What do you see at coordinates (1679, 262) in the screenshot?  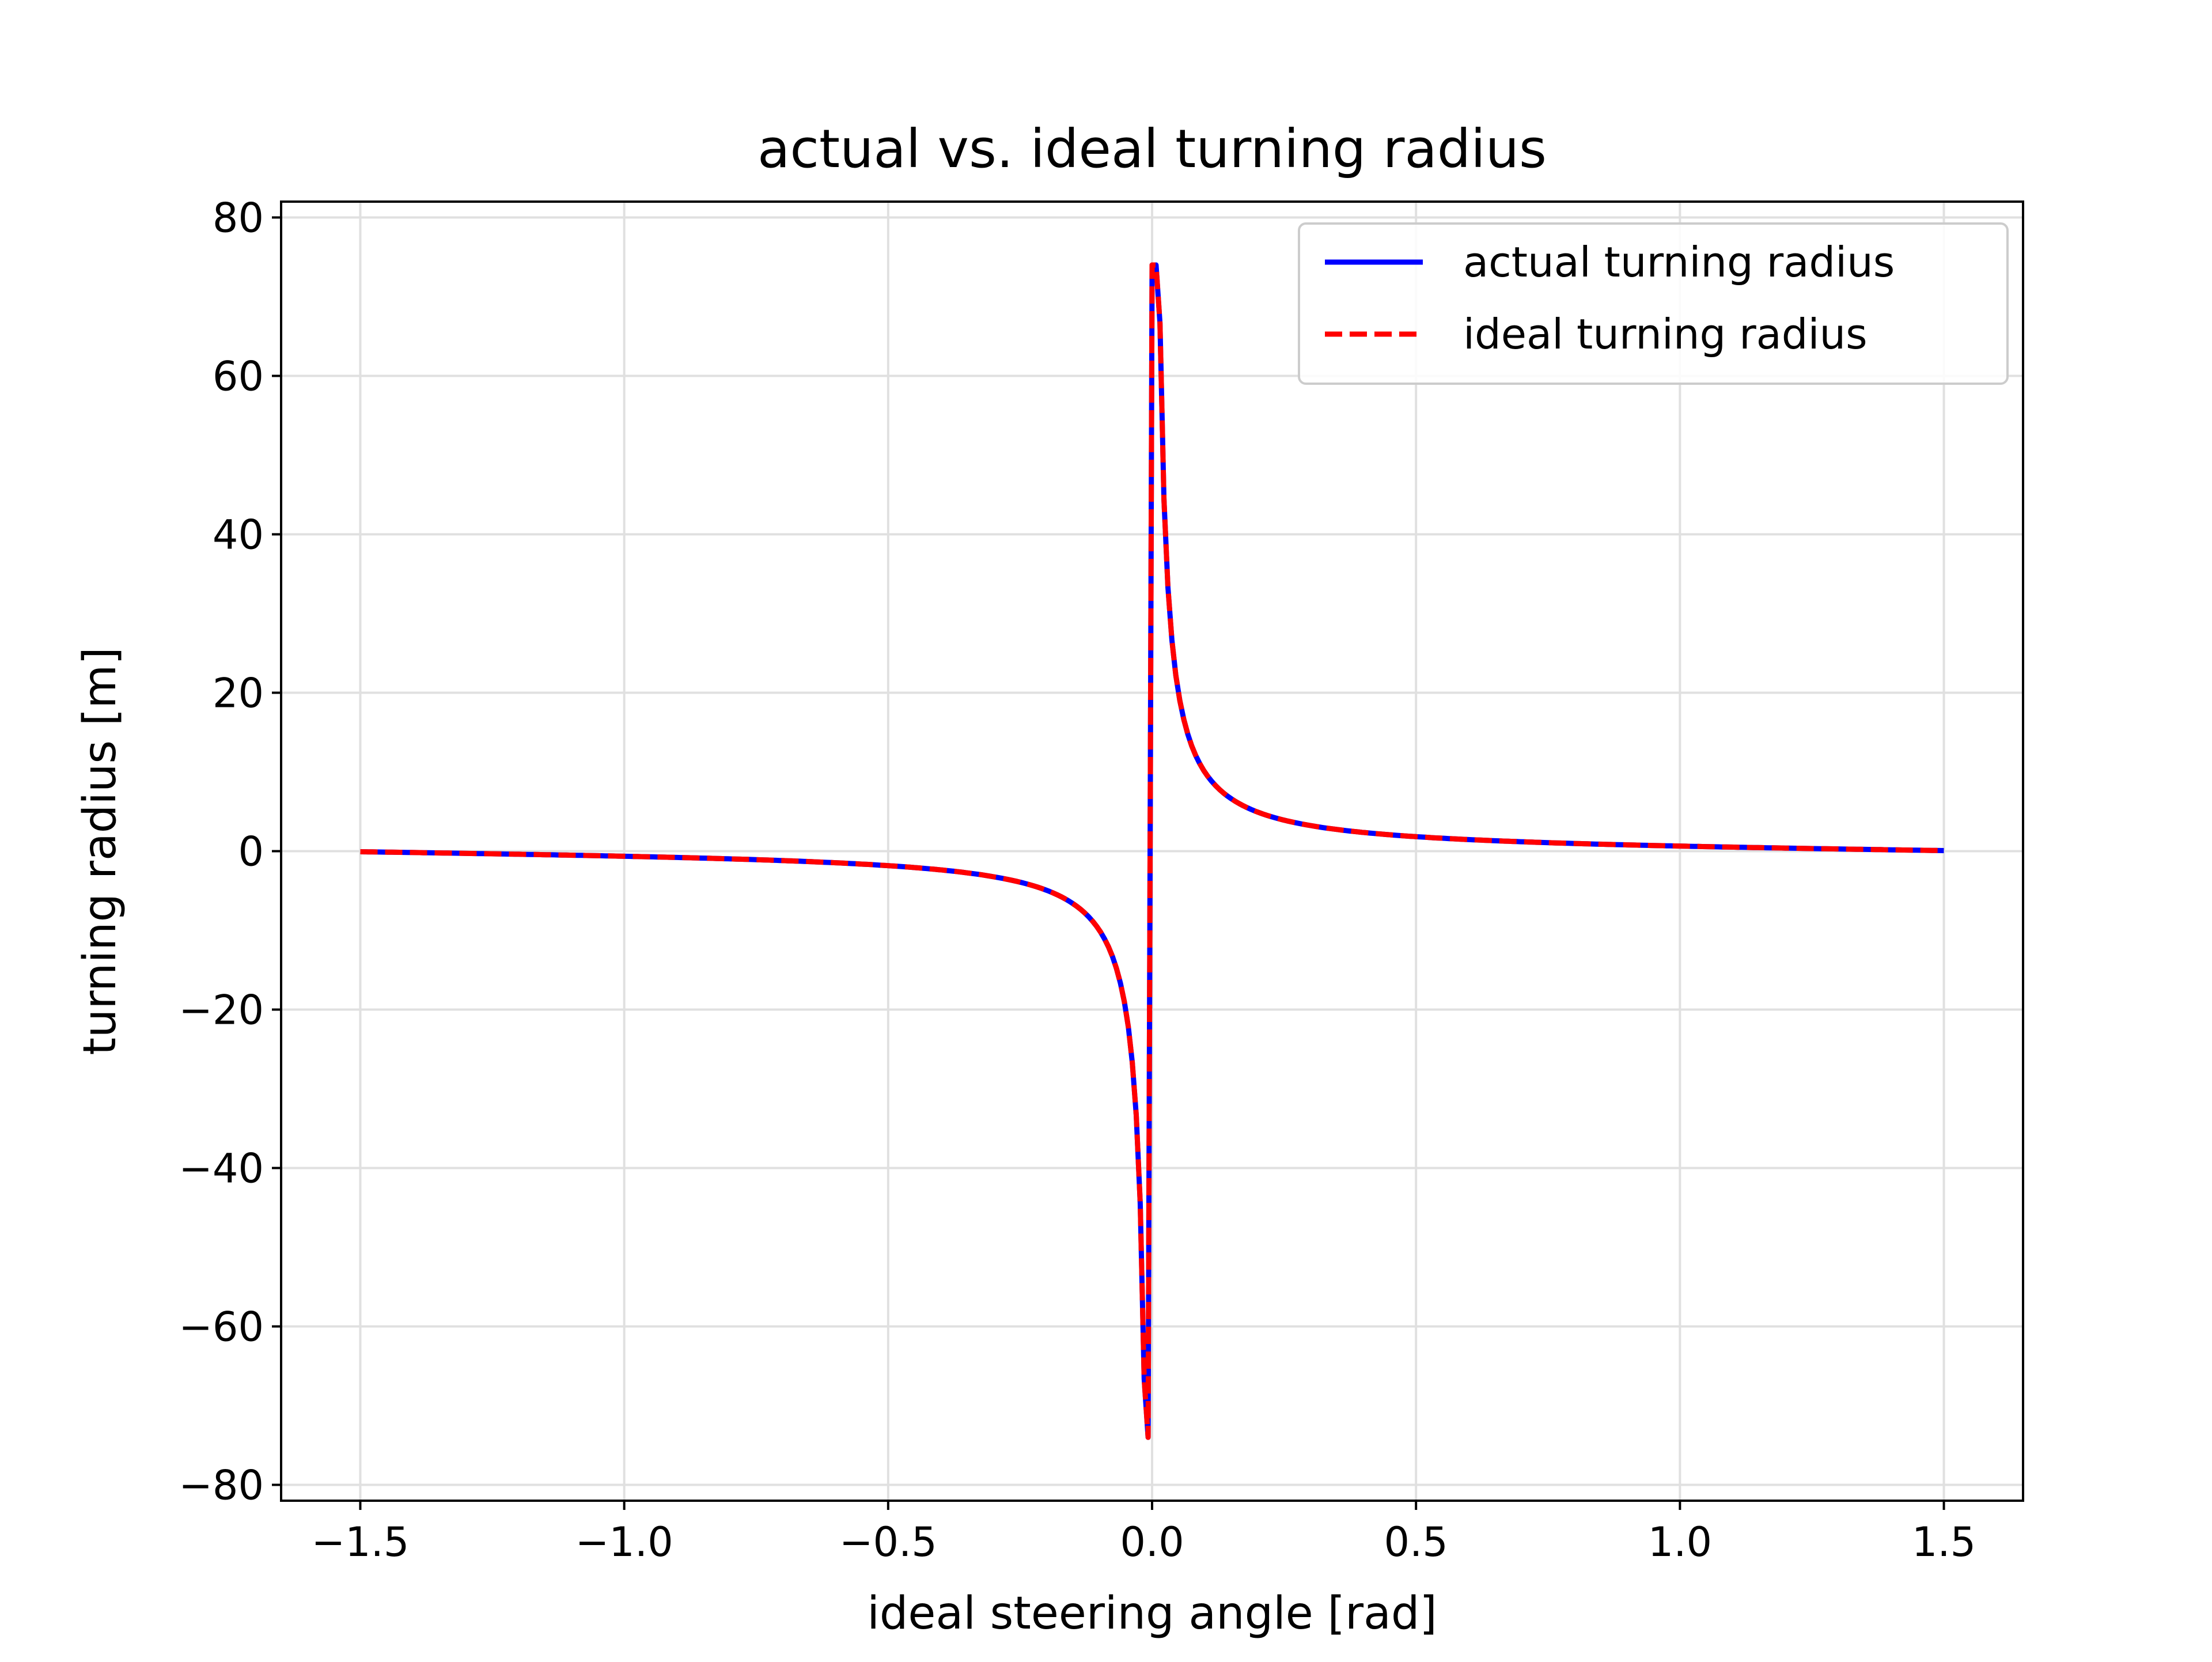 I see `legend-label-actual: actual turning radius` at bounding box center [1679, 262].